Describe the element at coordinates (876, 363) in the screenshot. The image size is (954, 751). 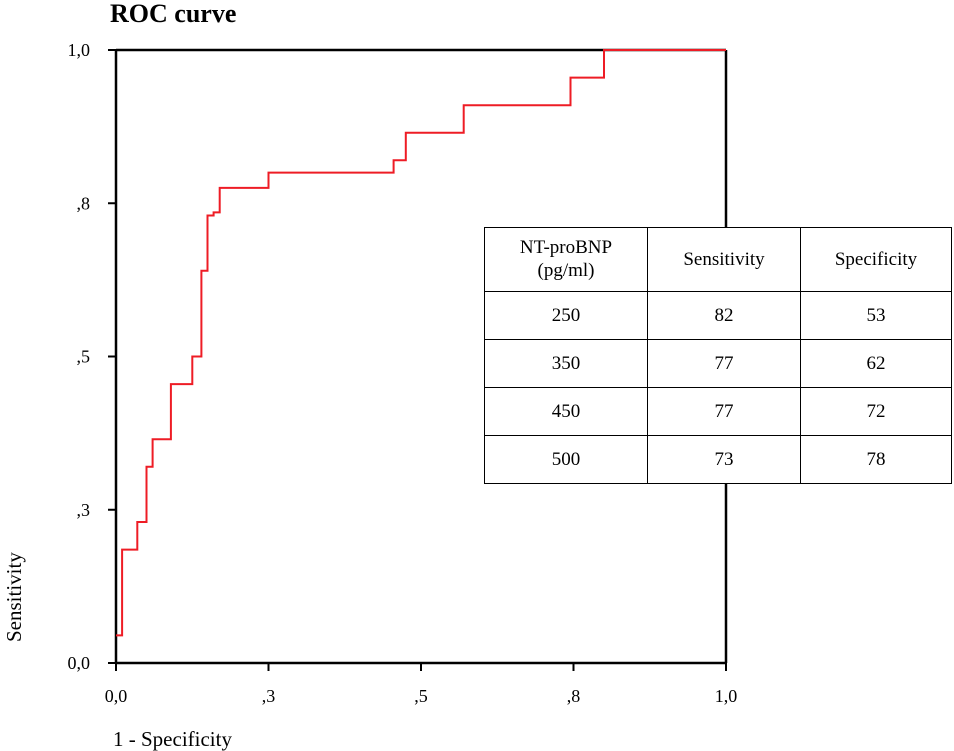
I see `cell-specificity: 62` at that location.